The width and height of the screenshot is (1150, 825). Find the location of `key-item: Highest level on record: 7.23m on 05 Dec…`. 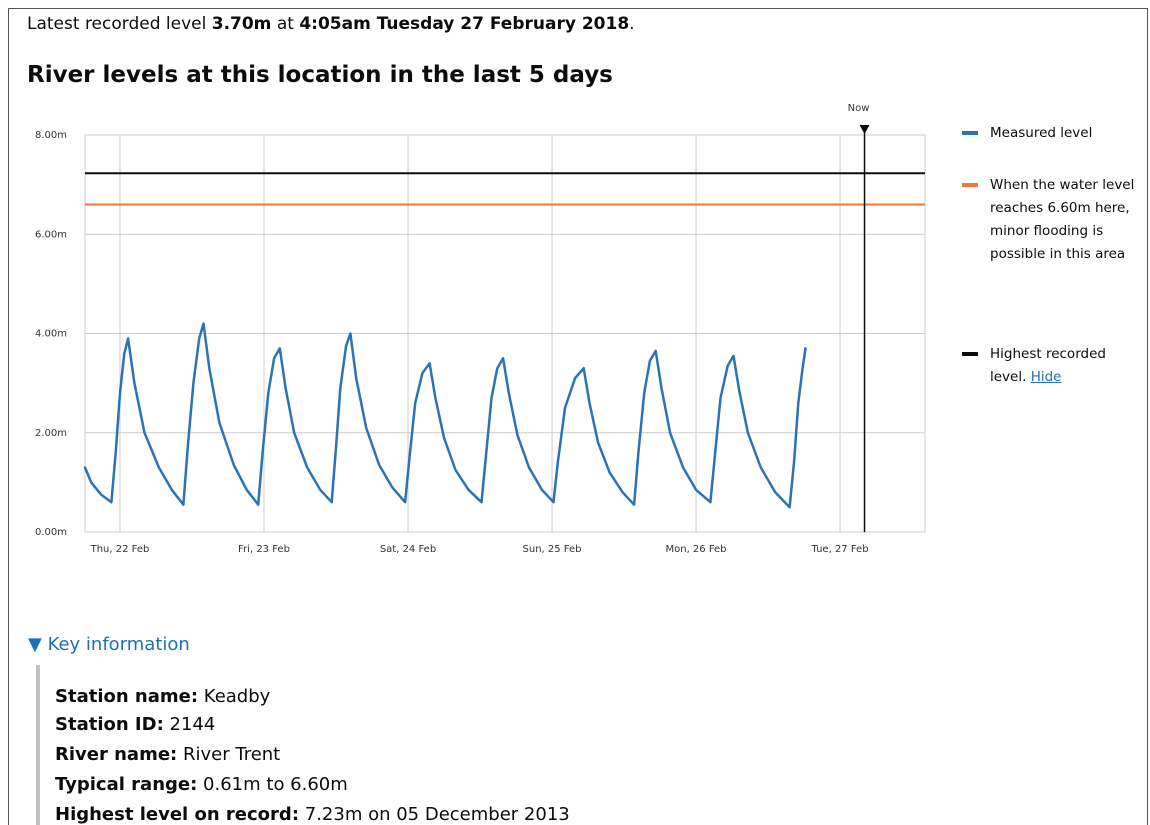

key-item: Highest level on record: 7.23m on 05 Dec… is located at coordinates (312, 814).